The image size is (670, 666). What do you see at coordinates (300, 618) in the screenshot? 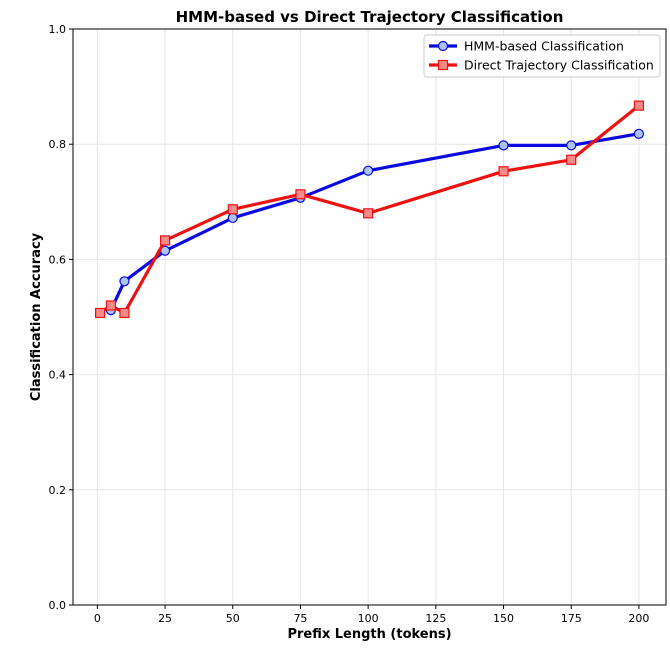
I see `x-tick-label: 75` at bounding box center [300, 618].